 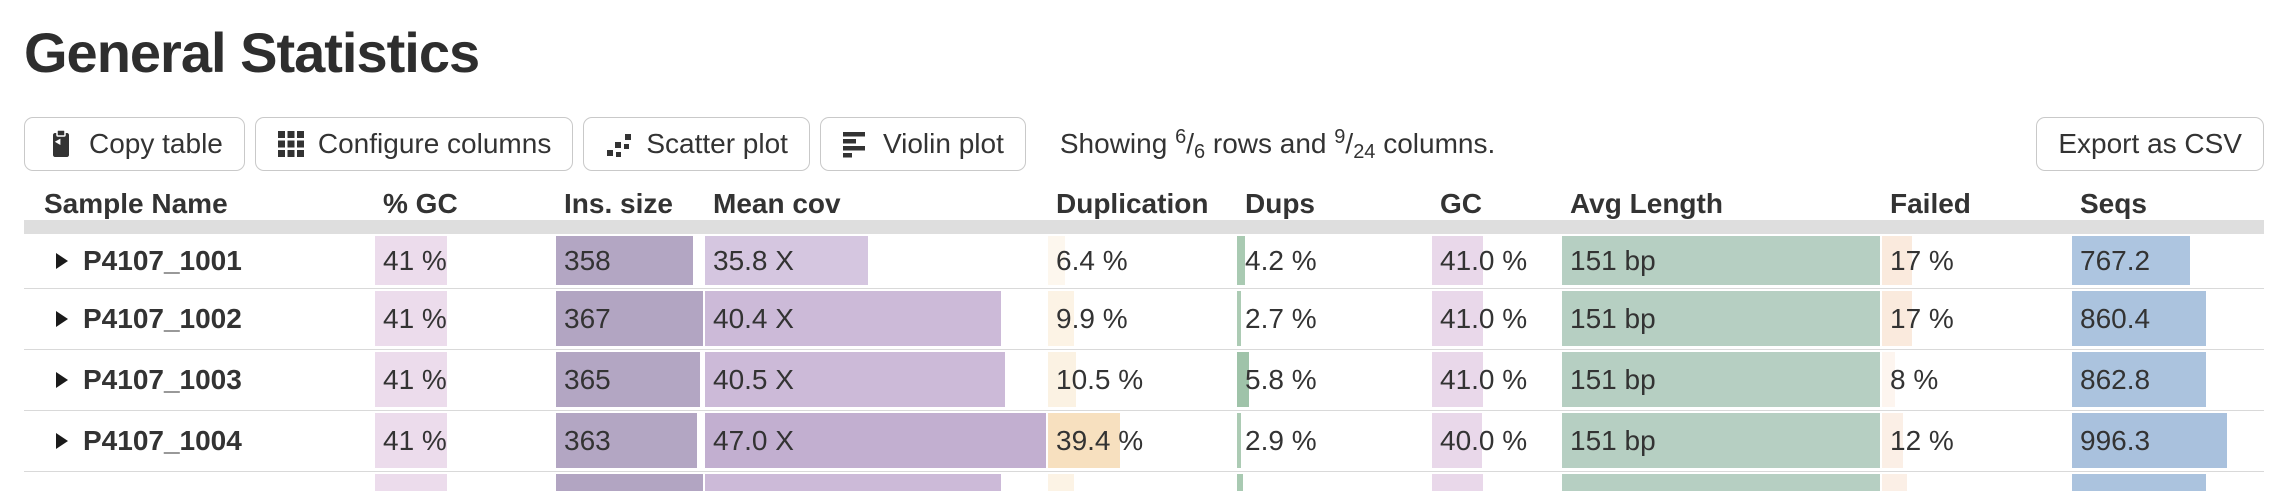 I want to click on sample-name: P4107_1001, so click(x=162, y=261).